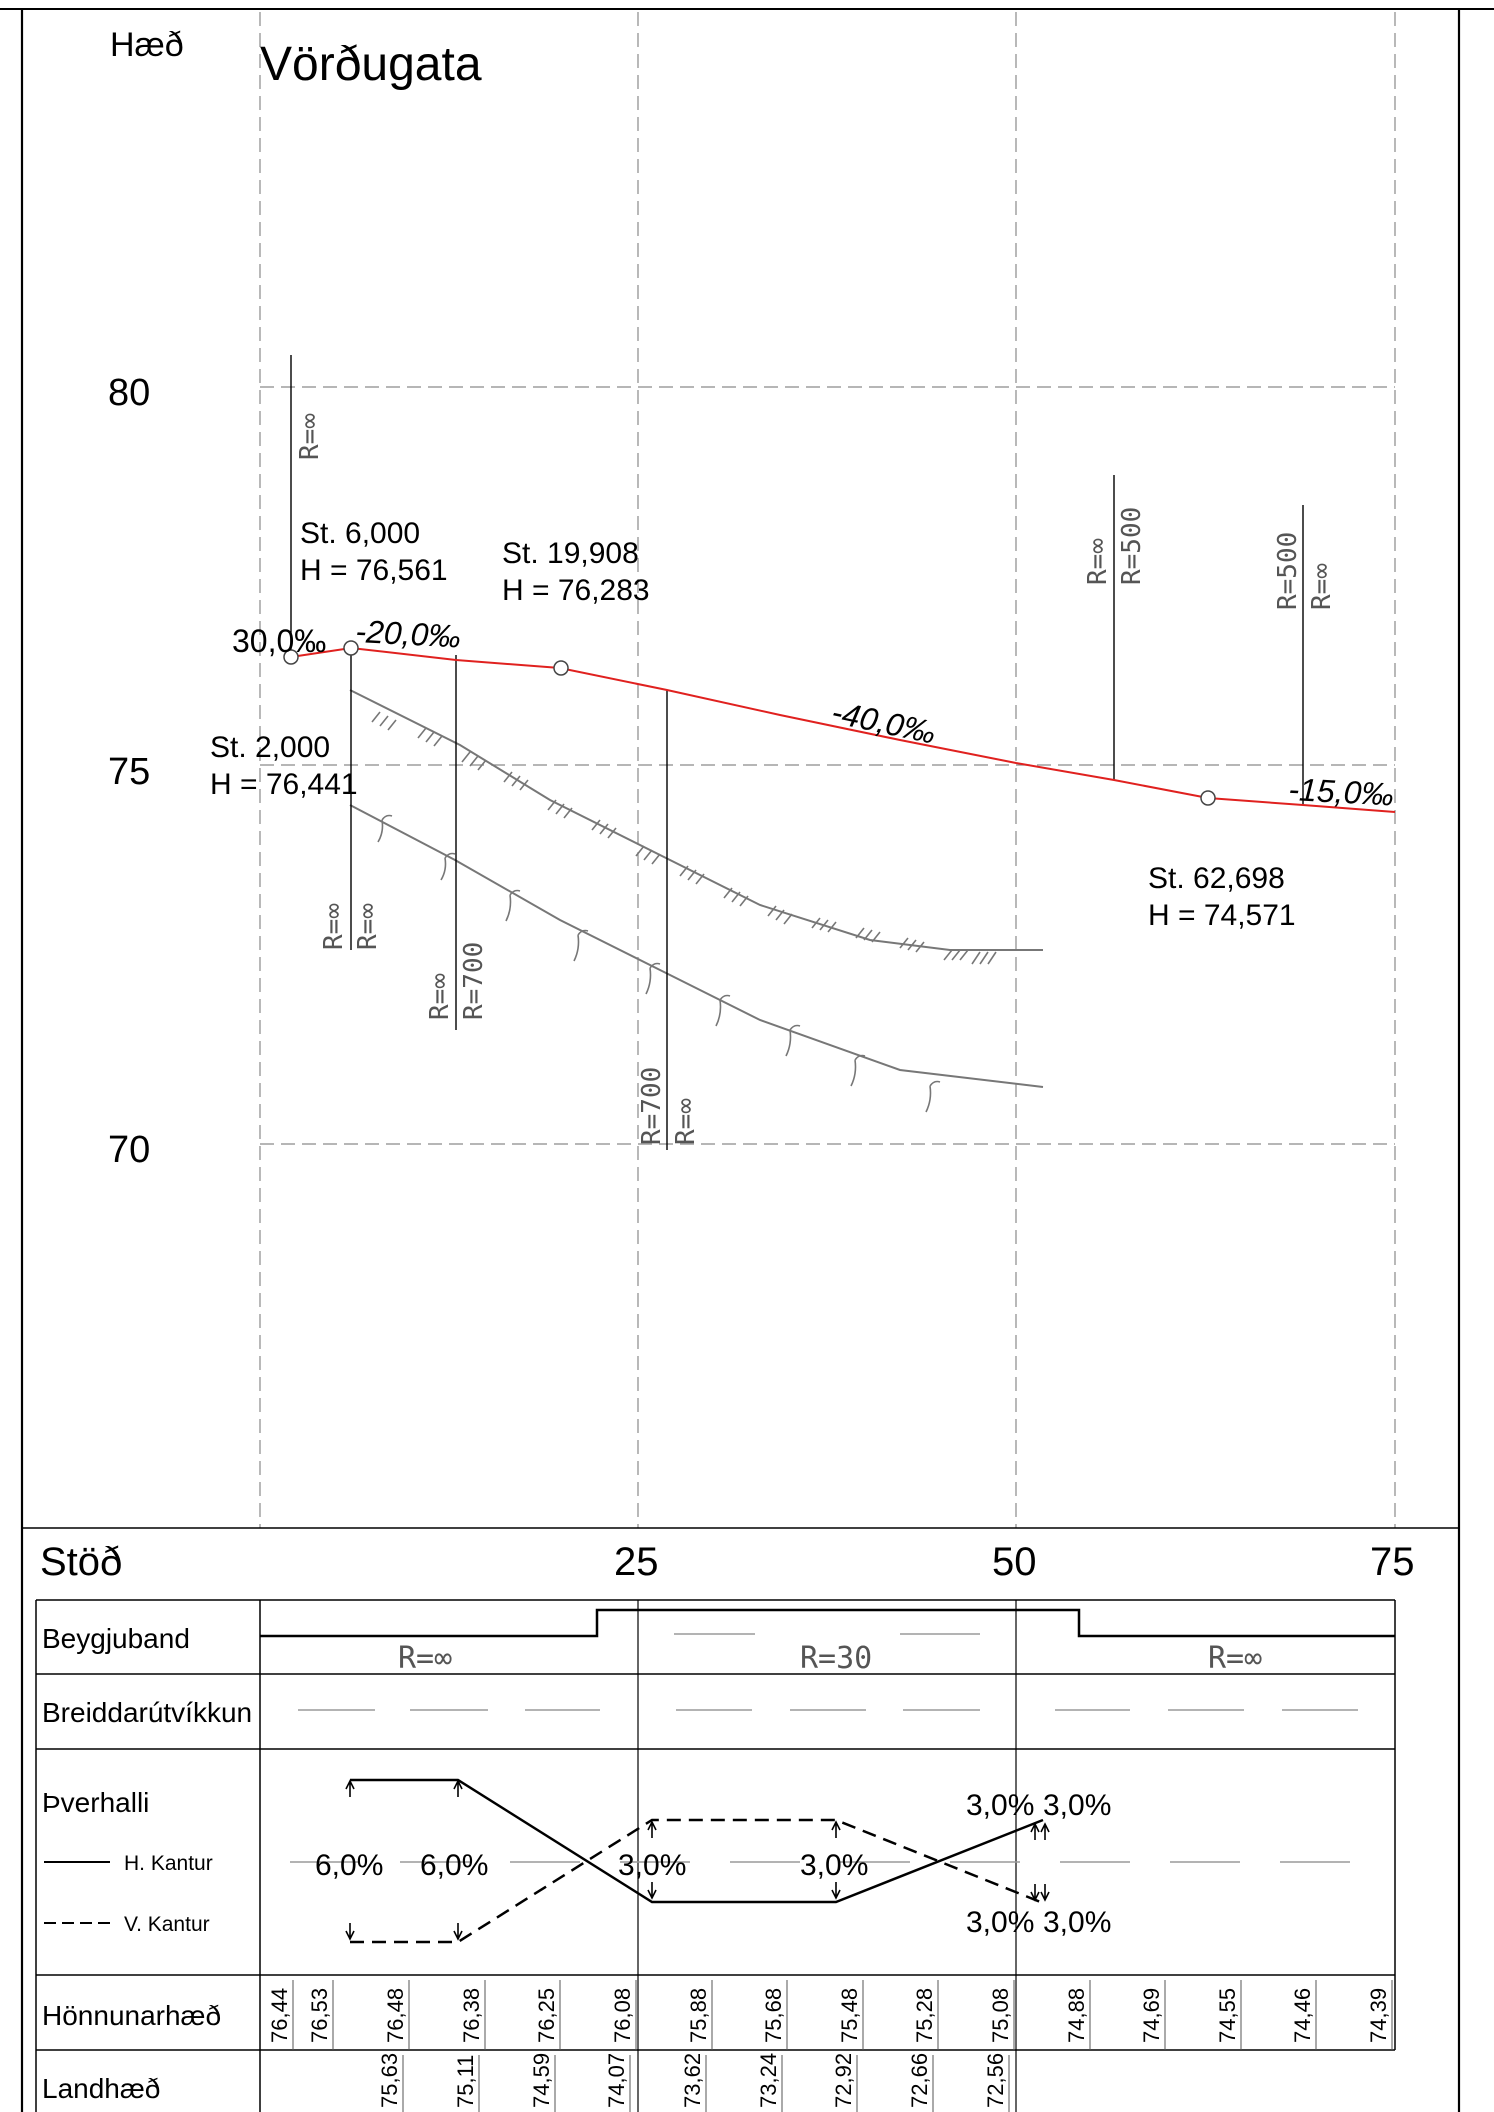 The width and height of the screenshot is (1494, 2112). I want to click on design-height-value: 75,88, so click(698, 2015).